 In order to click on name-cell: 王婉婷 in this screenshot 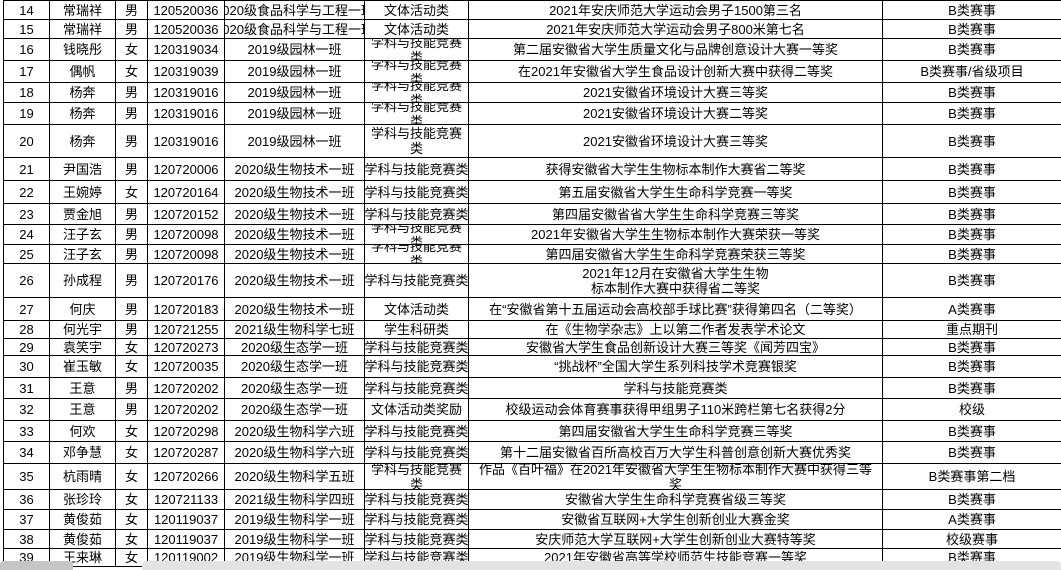, I will do `click(83, 192)`.